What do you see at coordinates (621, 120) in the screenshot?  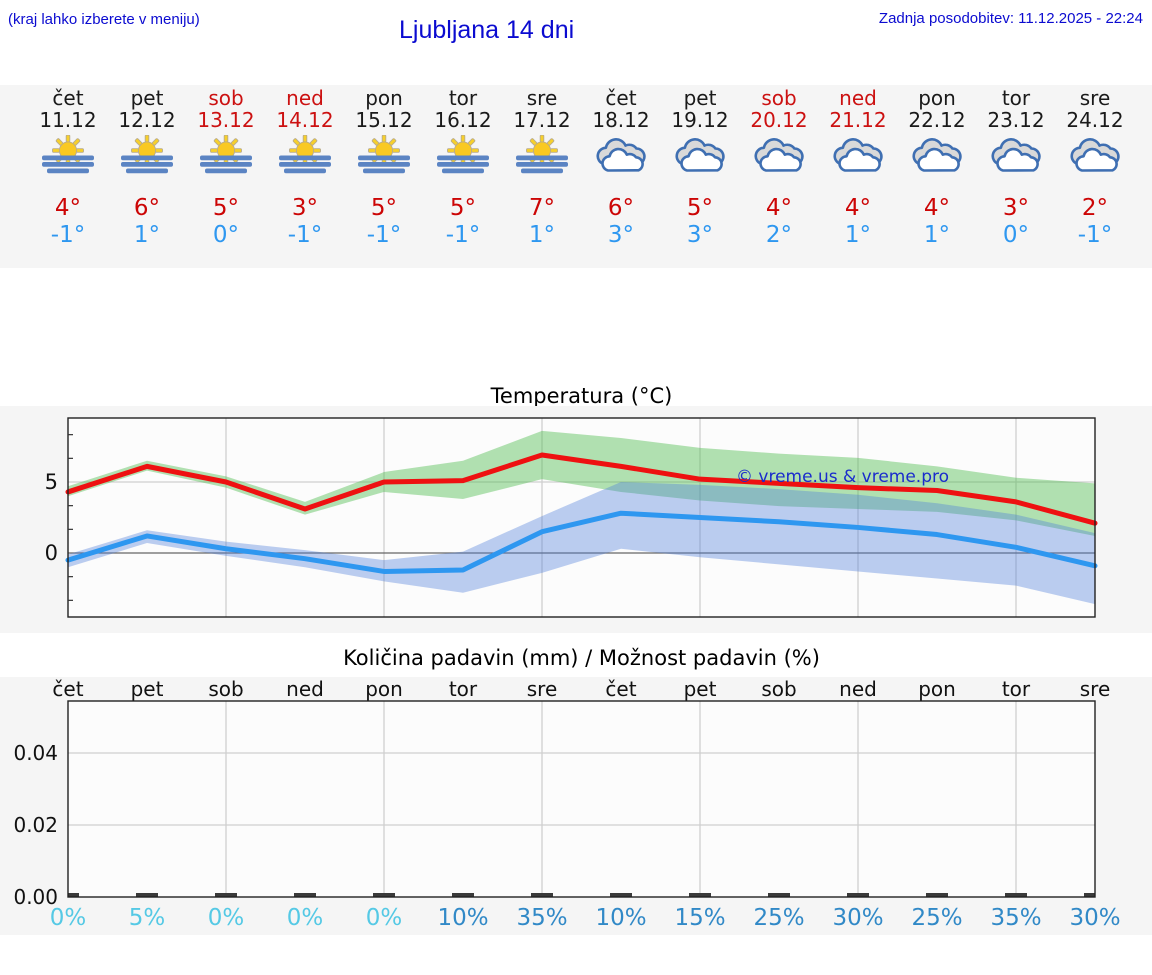 I see `day-date: 18.12` at bounding box center [621, 120].